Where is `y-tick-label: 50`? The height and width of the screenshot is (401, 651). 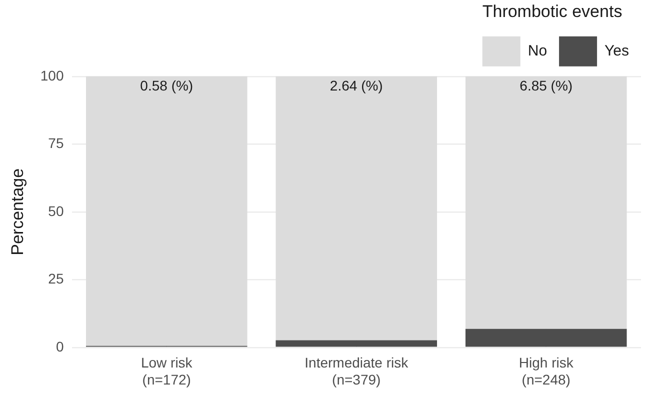
y-tick-label: 50 is located at coordinates (56, 210).